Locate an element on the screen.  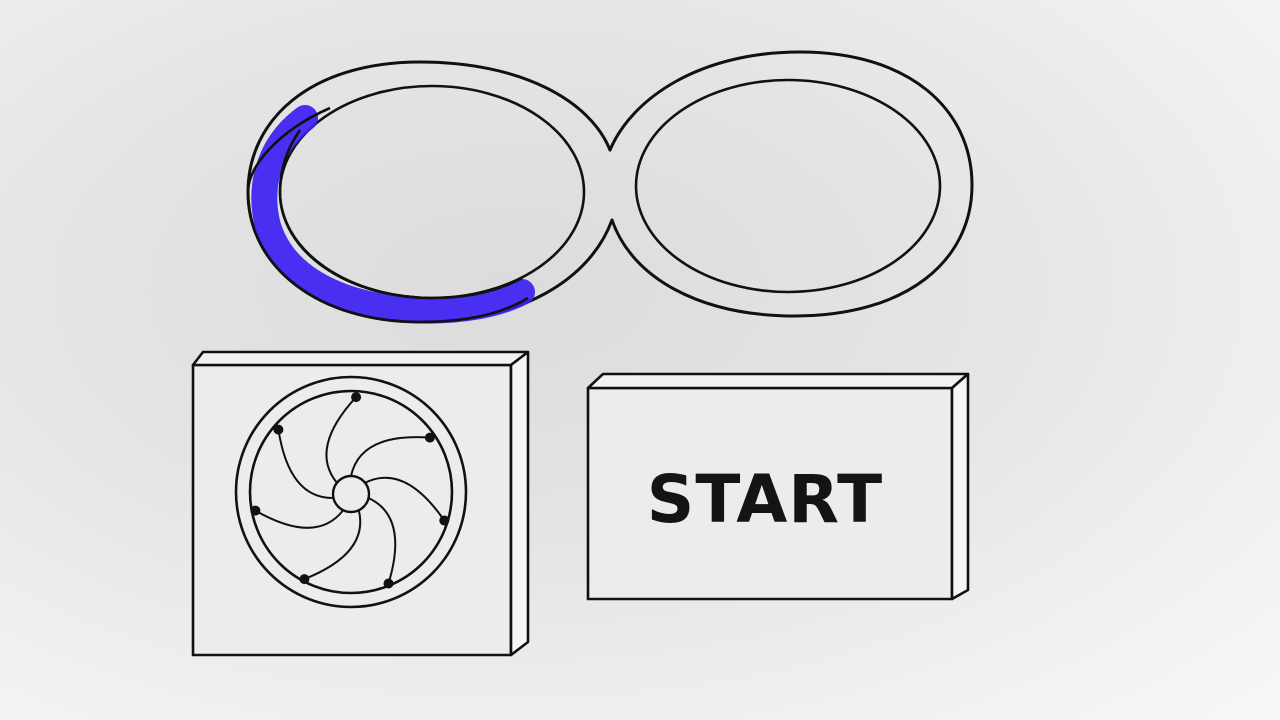
fan-unit is located at coordinates (360, 503).